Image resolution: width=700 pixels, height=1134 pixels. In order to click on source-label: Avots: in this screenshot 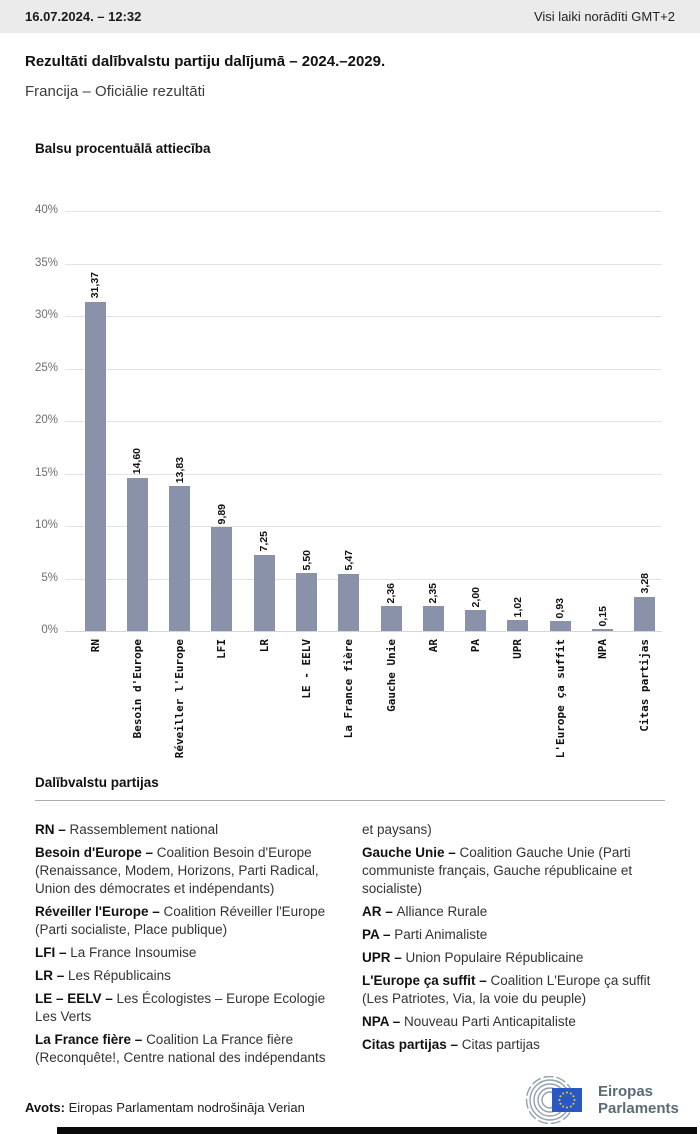, I will do `click(45, 1107)`.